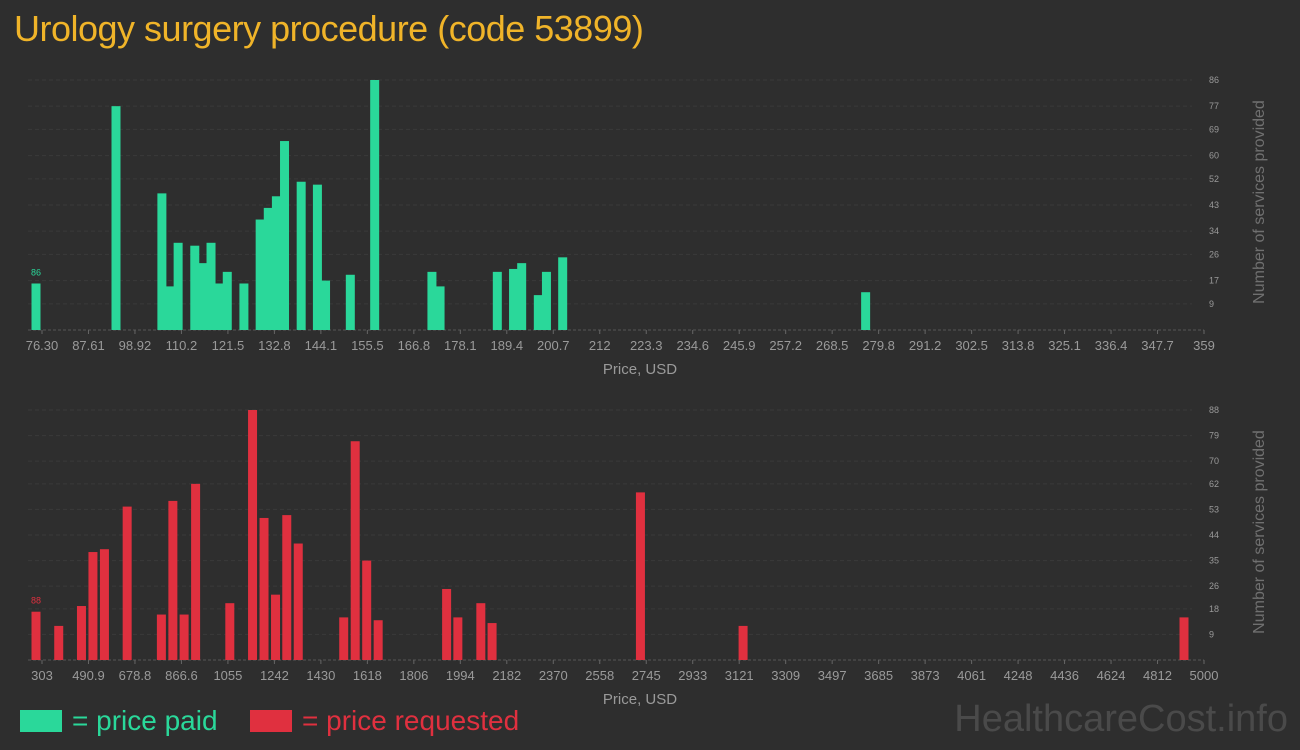 This screenshot has width=1300, height=750. What do you see at coordinates (1018, 345) in the screenshot?
I see `x-tick-label: 313.8` at bounding box center [1018, 345].